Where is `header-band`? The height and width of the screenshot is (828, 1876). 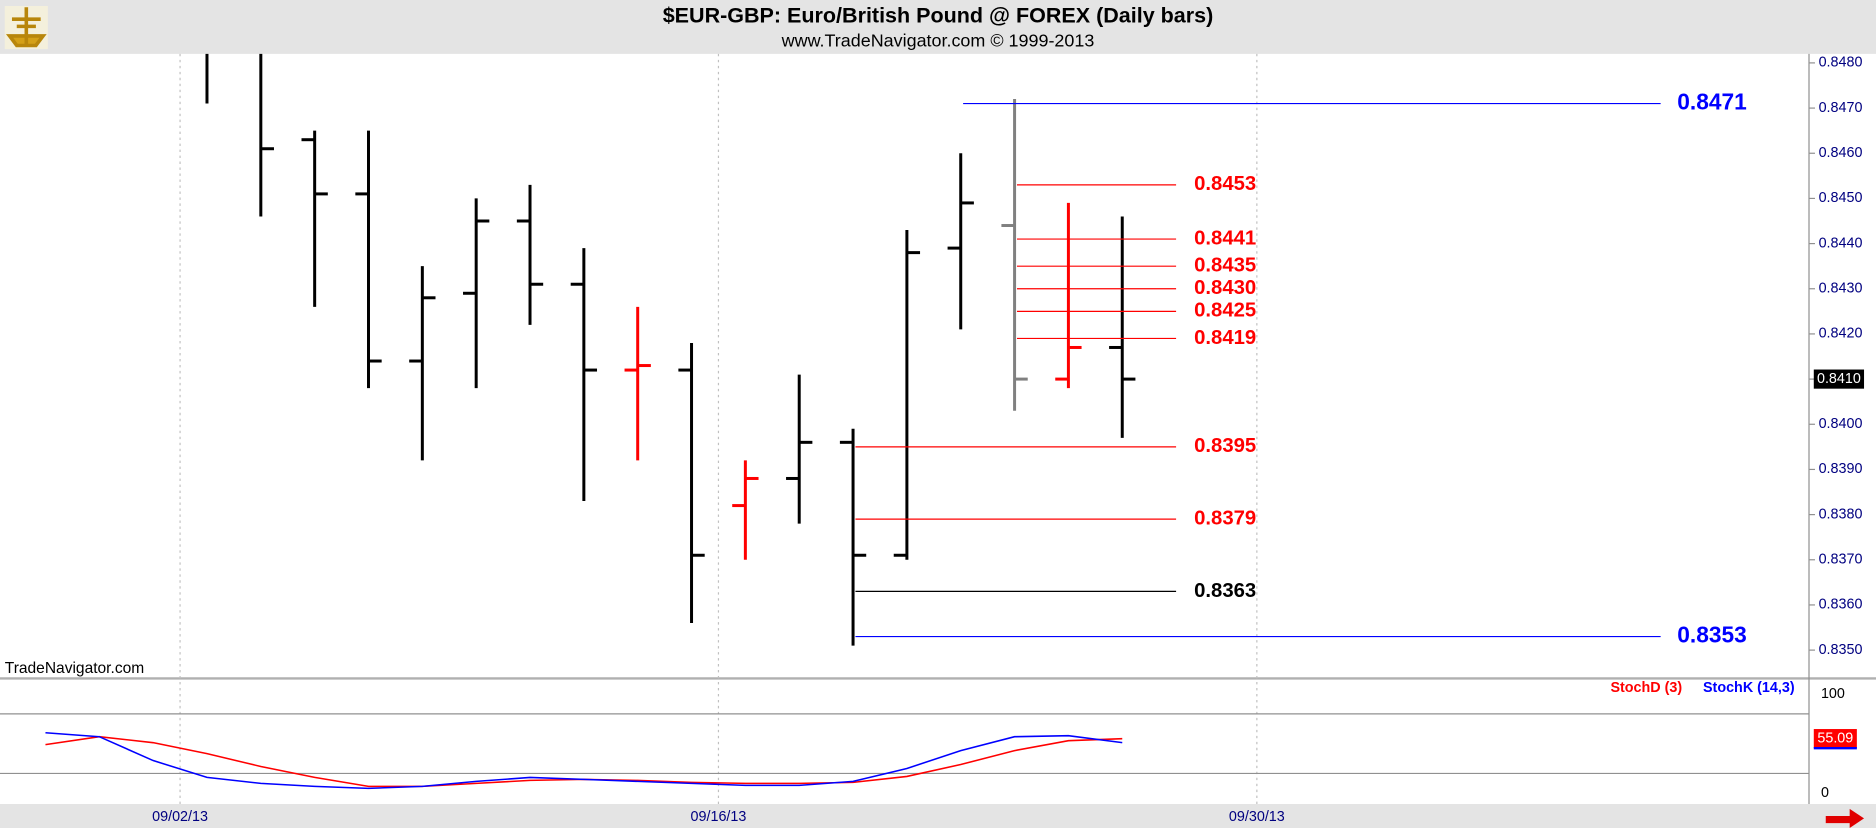 header-band is located at coordinates (938, 27).